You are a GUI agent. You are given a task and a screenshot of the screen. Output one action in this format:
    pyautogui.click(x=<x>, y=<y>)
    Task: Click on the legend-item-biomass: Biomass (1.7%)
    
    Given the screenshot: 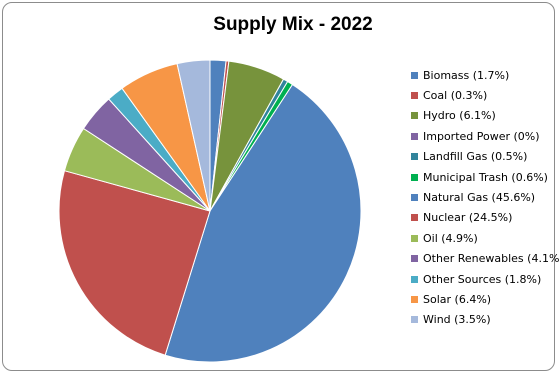 What is the action you would take?
    pyautogui.click(x=485, y=75)
    